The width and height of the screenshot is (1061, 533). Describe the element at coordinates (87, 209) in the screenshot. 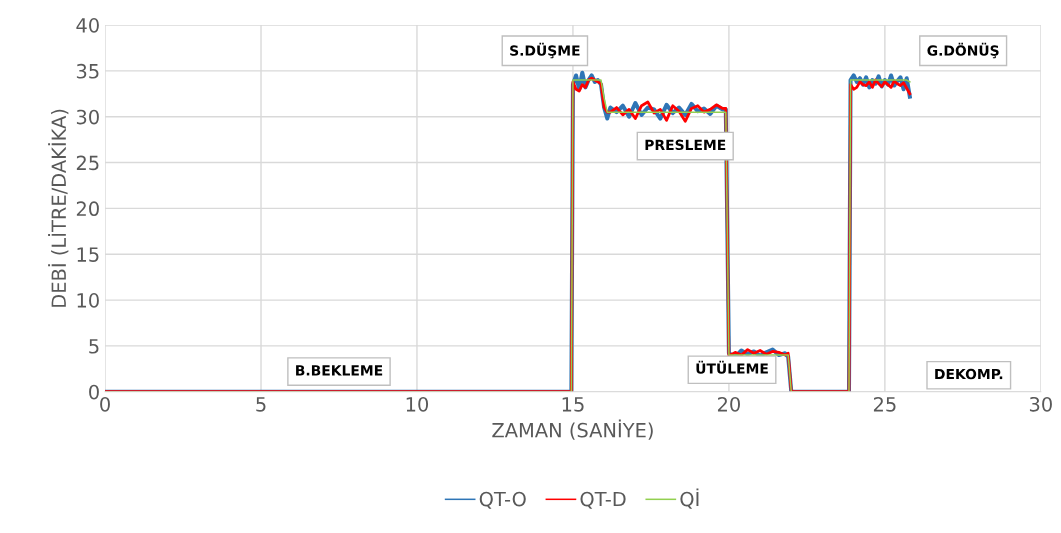

I see `y-tick-label: 20` at that location.